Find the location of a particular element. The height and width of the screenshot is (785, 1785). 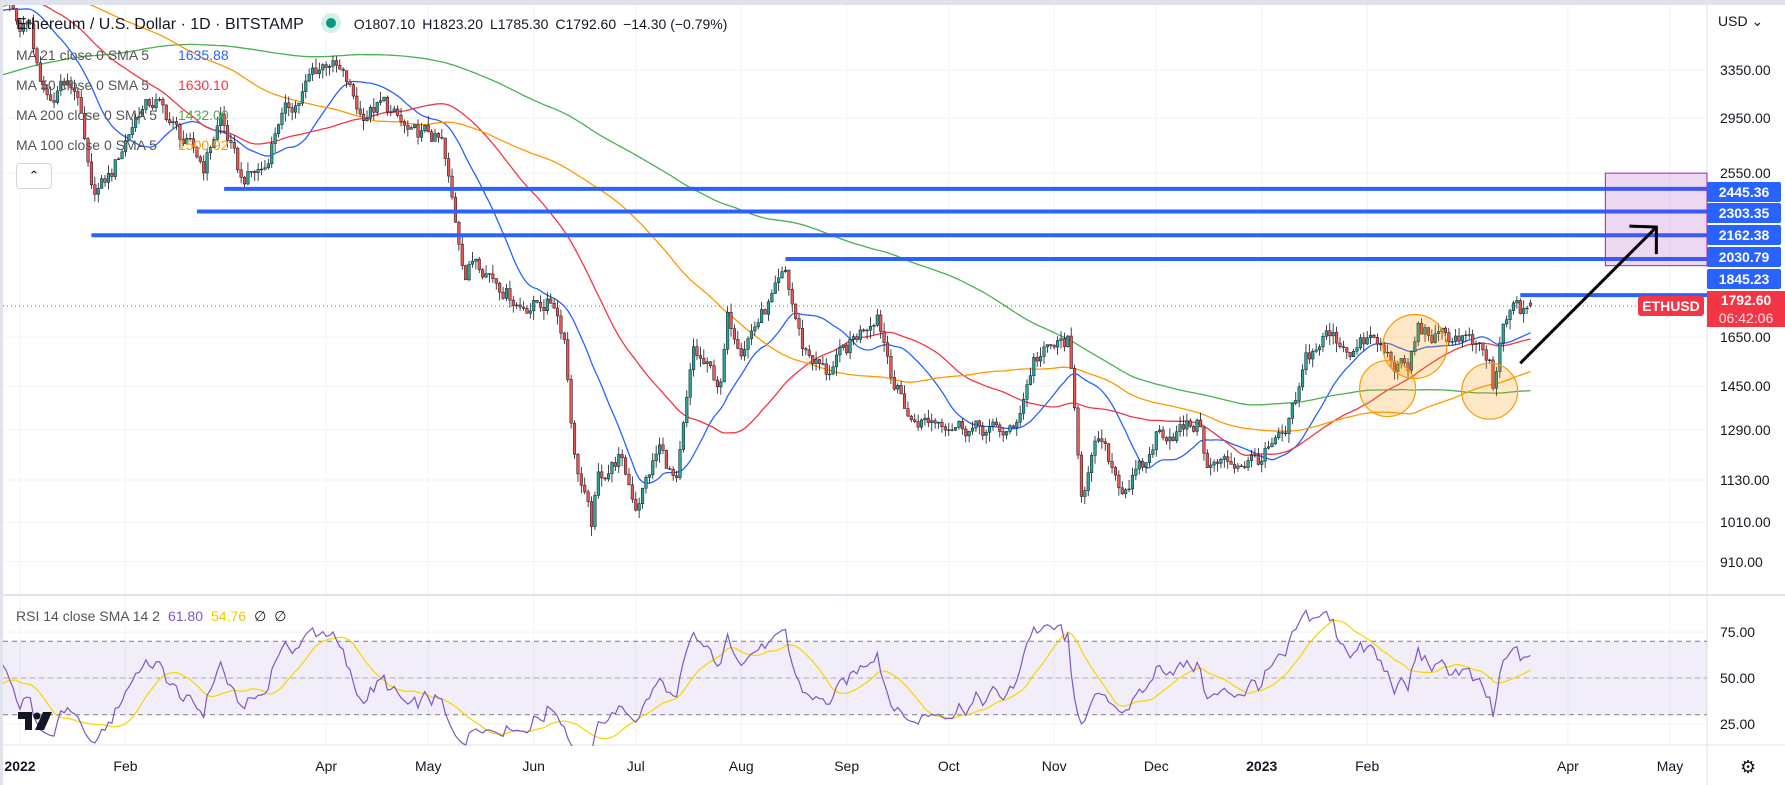

price-tick-label: 1290.00 is located at coordinates (1745, 430).